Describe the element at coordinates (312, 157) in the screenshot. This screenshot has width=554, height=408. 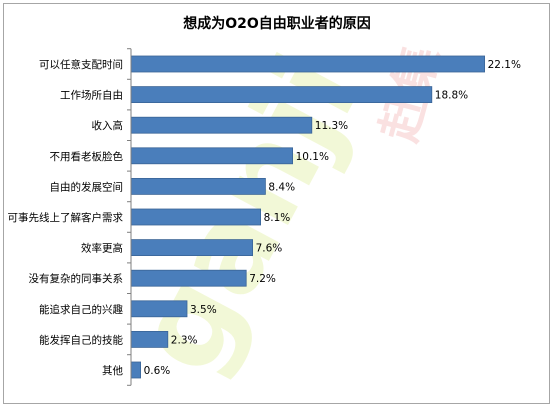
I see `data-label: 10.1%` at that location.